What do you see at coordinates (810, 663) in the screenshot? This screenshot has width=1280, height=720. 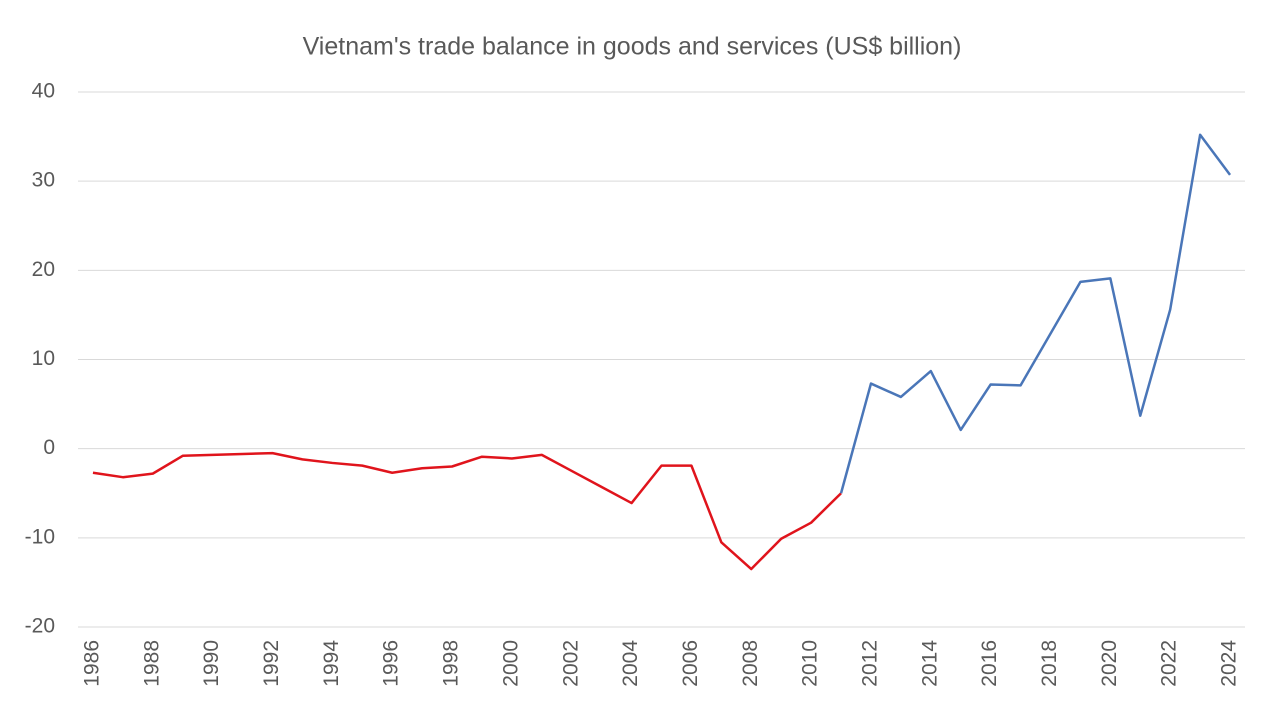 I see `x-tick-label: 2010` at bounding box center [810, 663].